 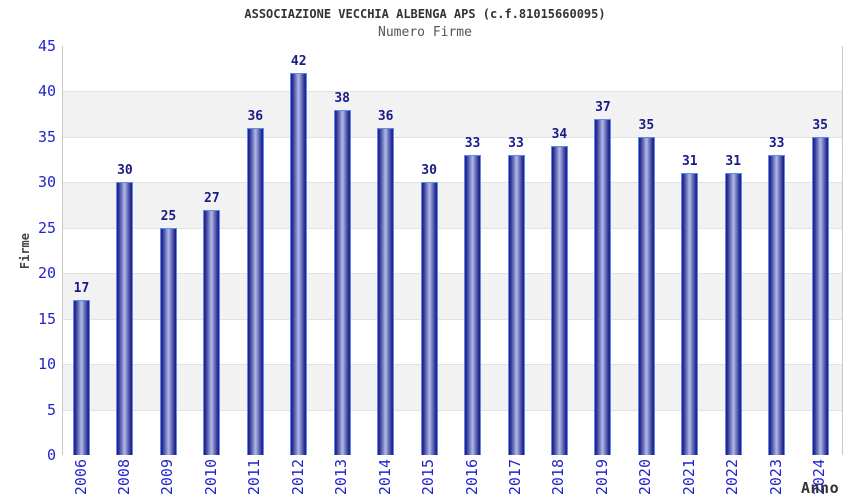 What do you see at coordinates (732, 477) in the screenshot?
I see `x-tick-label: 2022` at bounding box center [732, 477].